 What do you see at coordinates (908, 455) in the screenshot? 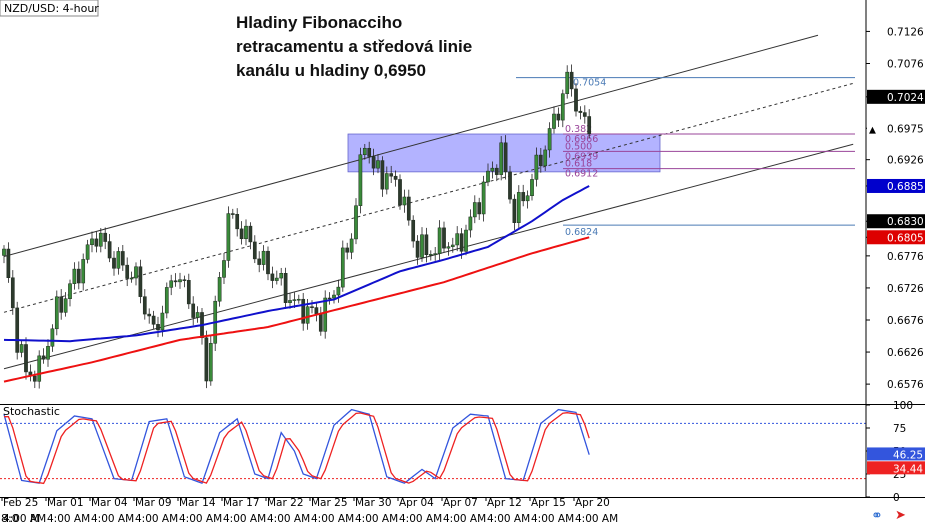
I see `stochastic-k-value: 46.25` at bounding box center [908, 455].